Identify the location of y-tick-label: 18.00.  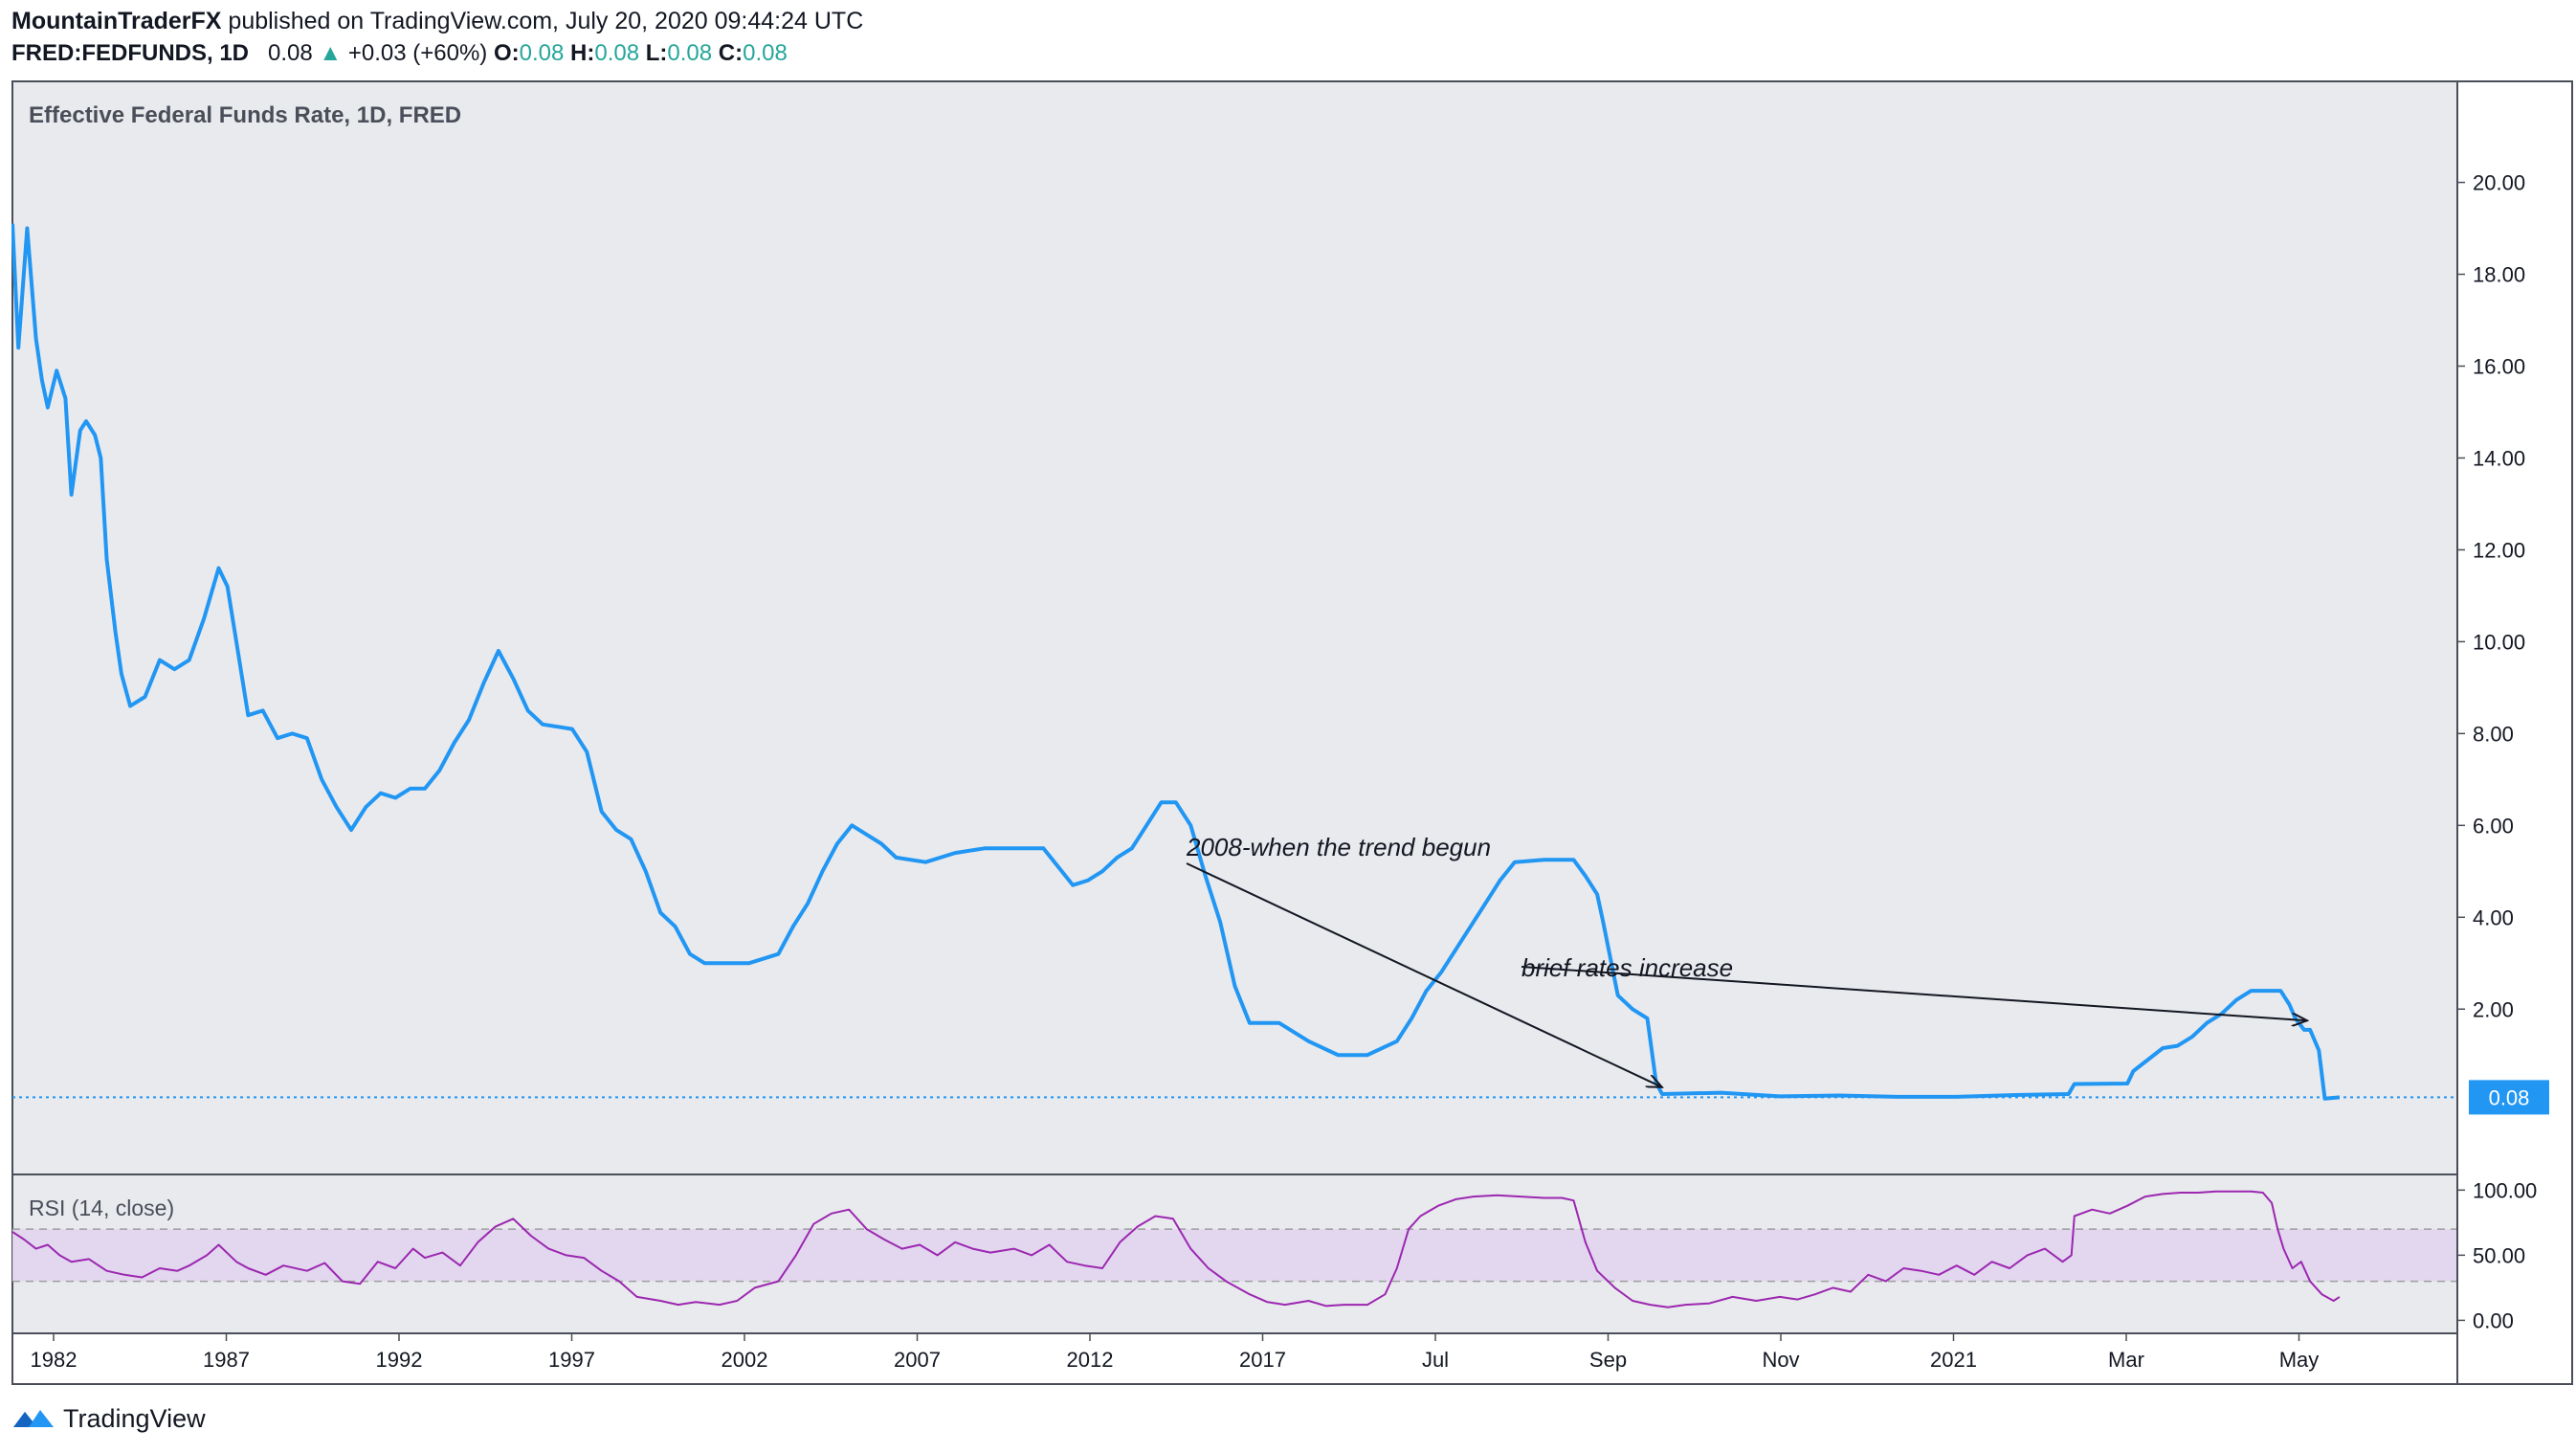
(2499, 275).